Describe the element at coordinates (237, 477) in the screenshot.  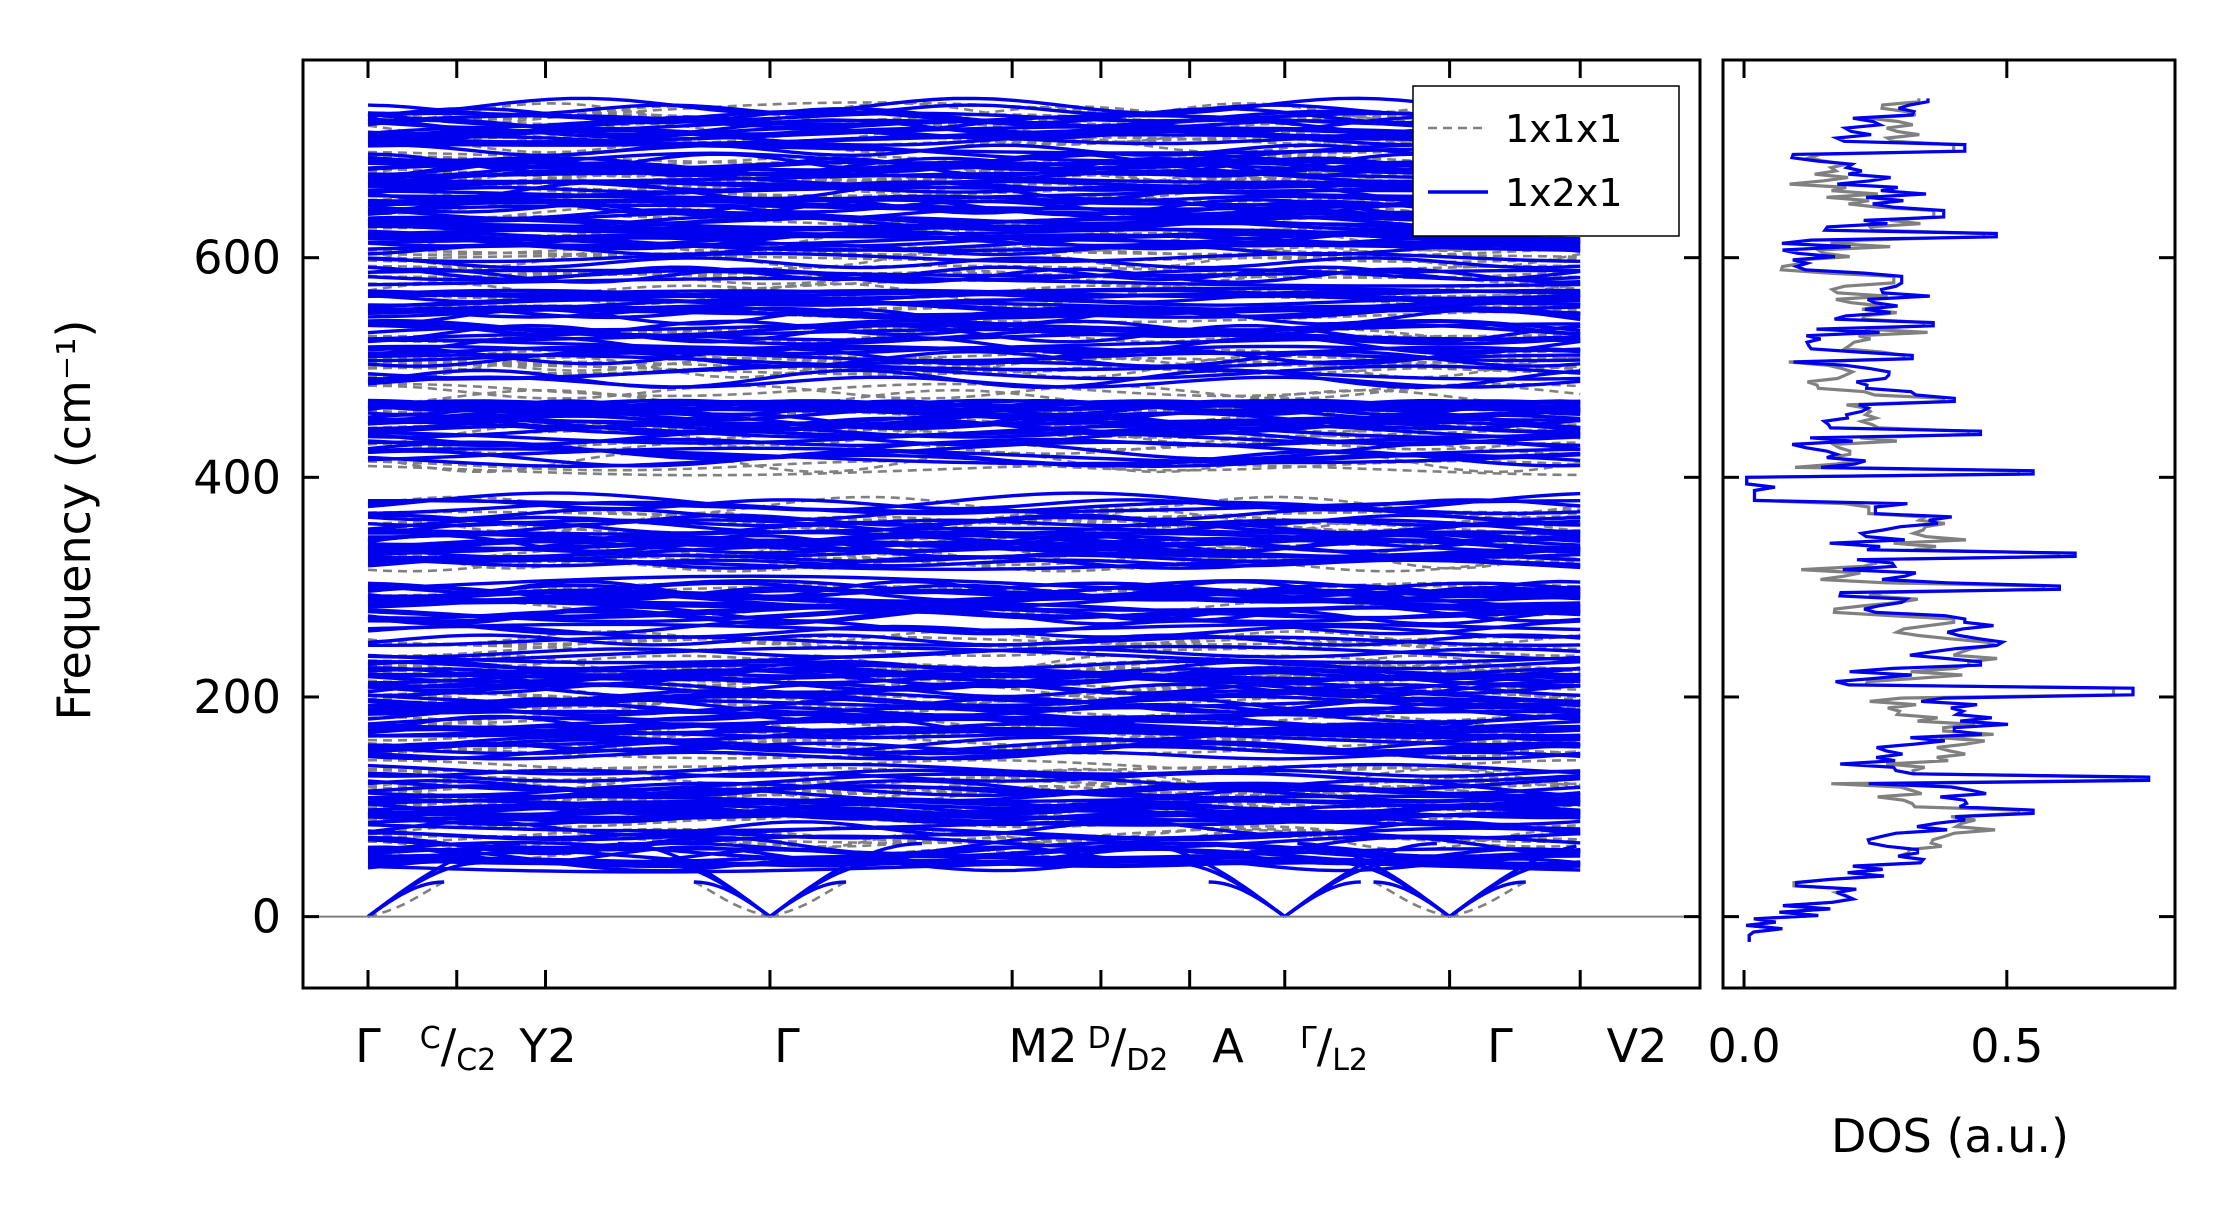
I see `y-tick-label: 400` at that location.